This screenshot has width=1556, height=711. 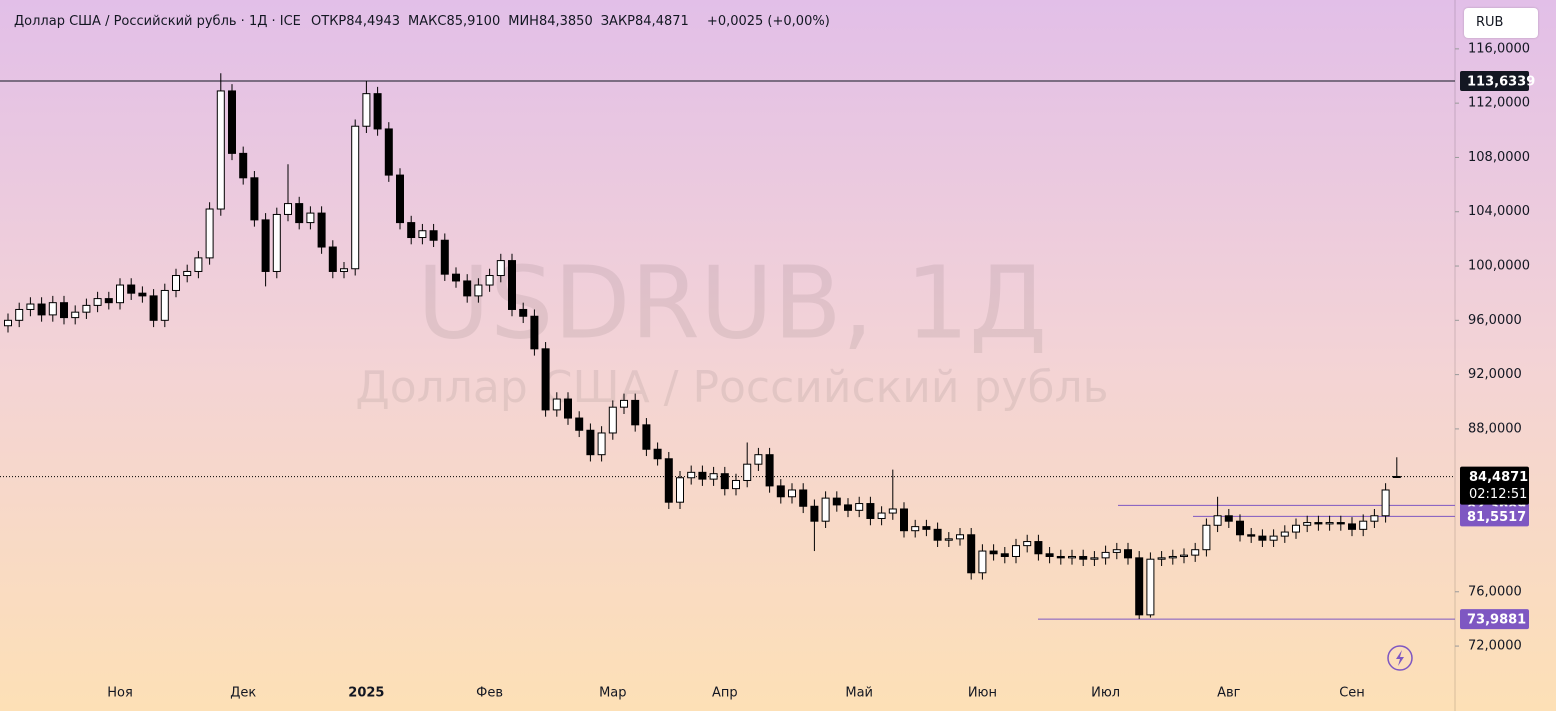 I want to click on x-tick-label: Фев, so click(x=489, y=693).